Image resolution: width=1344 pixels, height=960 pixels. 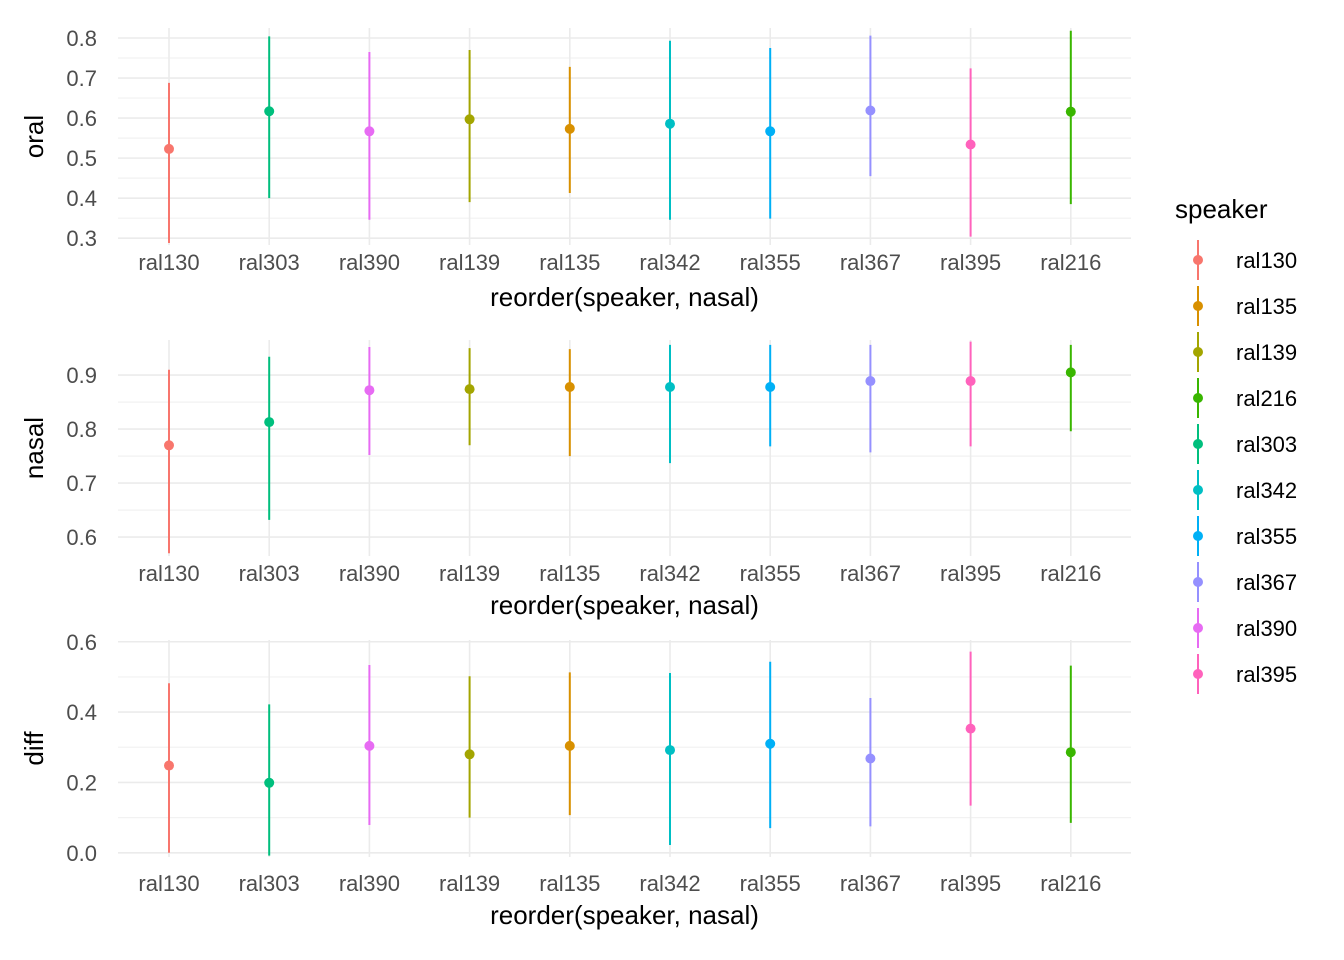 What do you see at coordinates (1266, 582) in the screenshot?
I see `legend-label-ral367: ral367` at bounding box center [1266, 582].